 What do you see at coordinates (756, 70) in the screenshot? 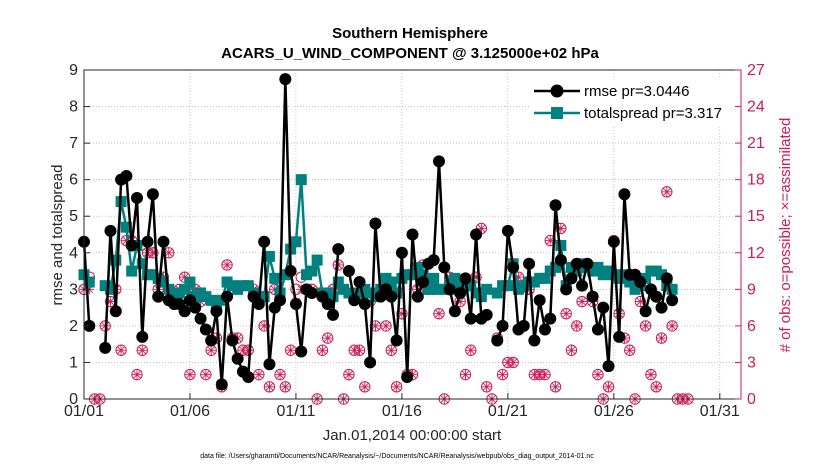
I see `y2-tick-label: 27` at bounding box center [756, 70].